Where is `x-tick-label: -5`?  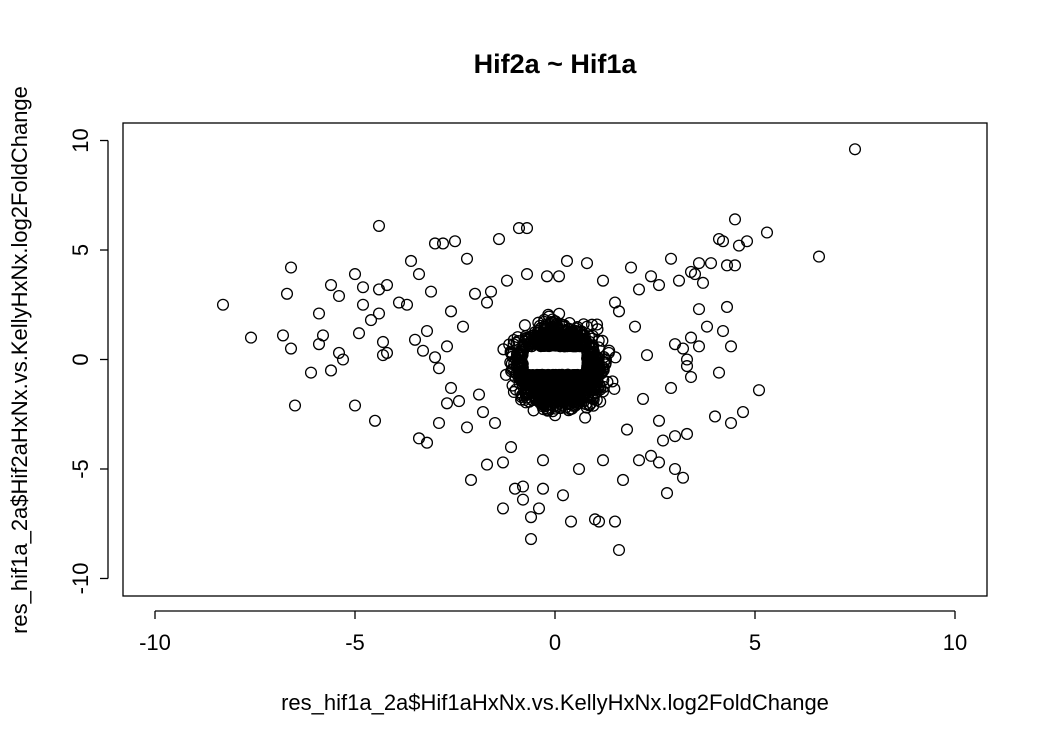
x-tick-label: -5 is located at coordinates (355, 642).